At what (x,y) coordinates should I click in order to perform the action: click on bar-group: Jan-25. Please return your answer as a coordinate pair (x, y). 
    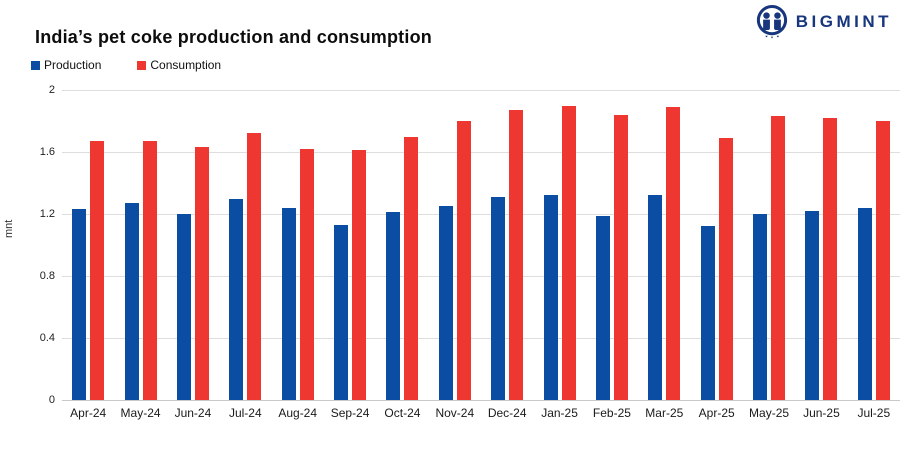
    Looking at the image, I should click on (559, 255).